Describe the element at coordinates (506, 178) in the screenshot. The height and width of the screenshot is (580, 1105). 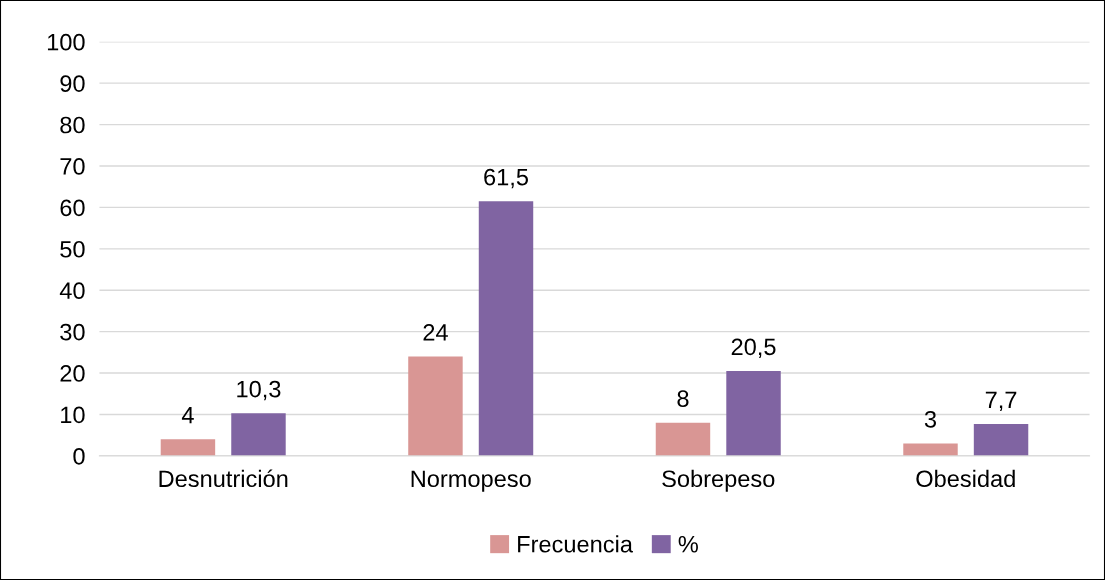
I see `data-label: 61,5` at that location.